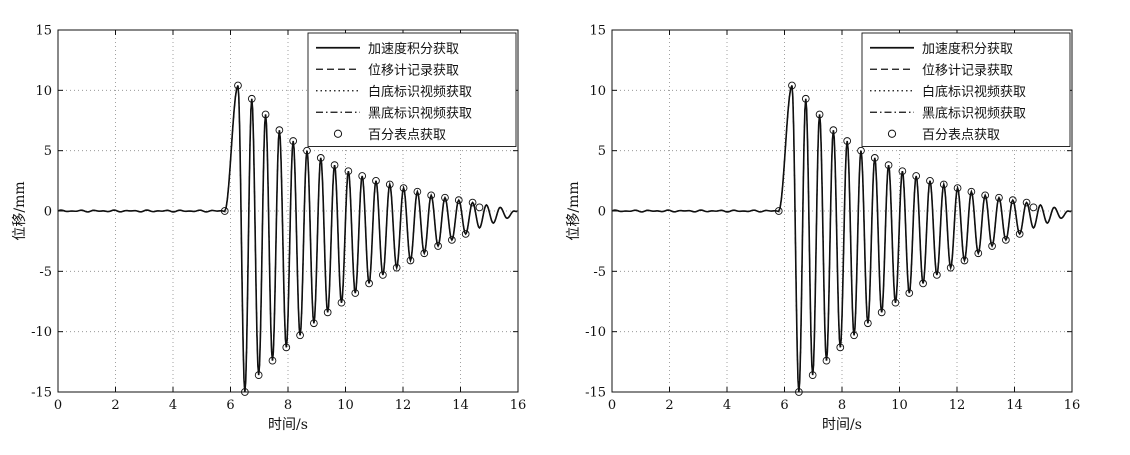 Image resolution: width=1130 pixels, height=455 pixels. Describe the element at coordinates (403, 405) in the screenshot. I see `x-tick-label: 12` at that location.